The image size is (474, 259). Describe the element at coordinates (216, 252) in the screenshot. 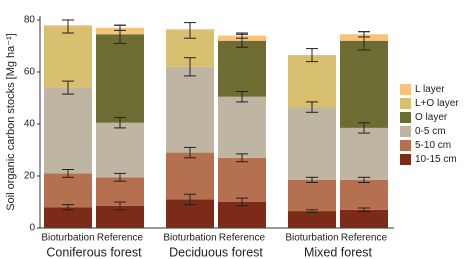

I see `group-label: Deciduous forest` at that location.